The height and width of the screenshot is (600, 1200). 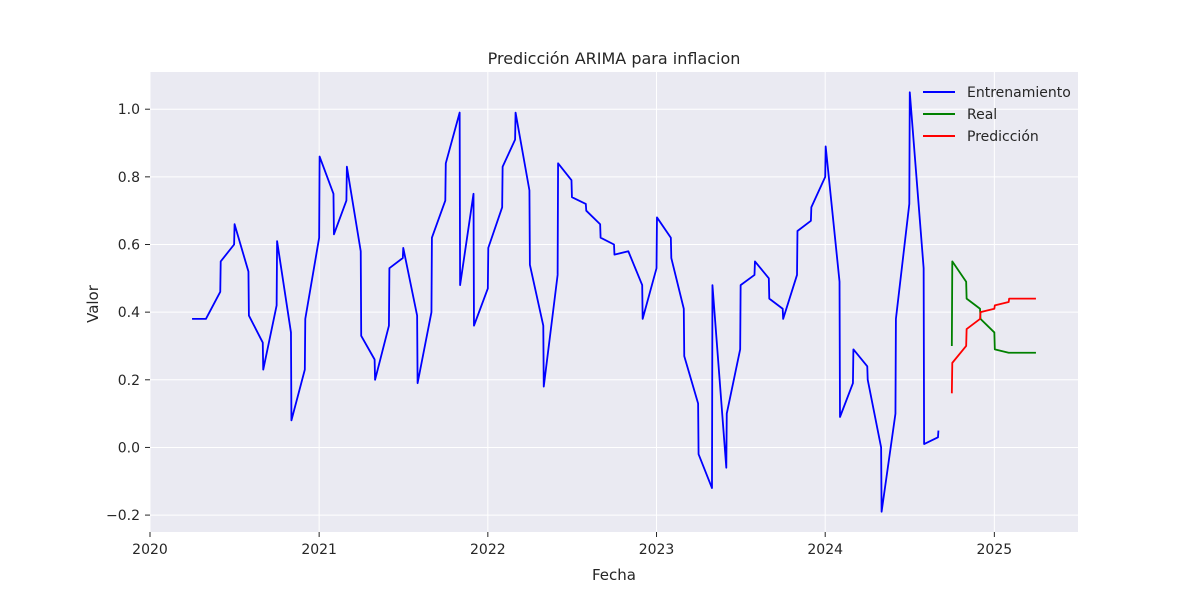 What do you see at coordinates (825, 550) in the screenshot?
I see `x-tick-label: 2024` at bounding box center [825, 550].